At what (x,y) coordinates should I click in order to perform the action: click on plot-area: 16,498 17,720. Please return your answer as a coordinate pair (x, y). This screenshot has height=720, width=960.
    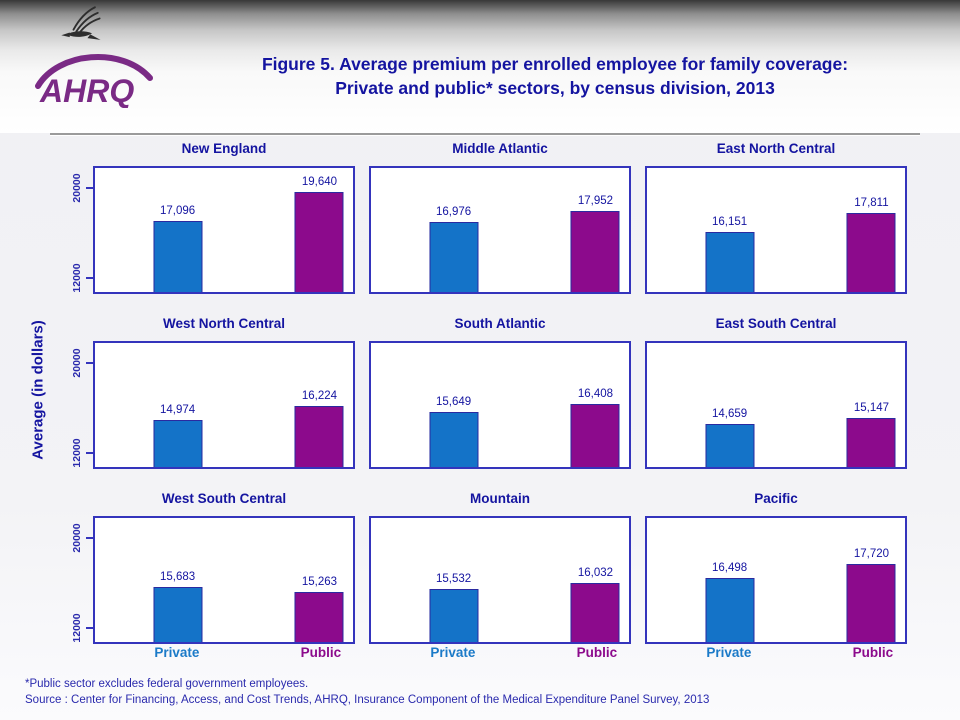
    Looking at the image, I should click on (776, 580).